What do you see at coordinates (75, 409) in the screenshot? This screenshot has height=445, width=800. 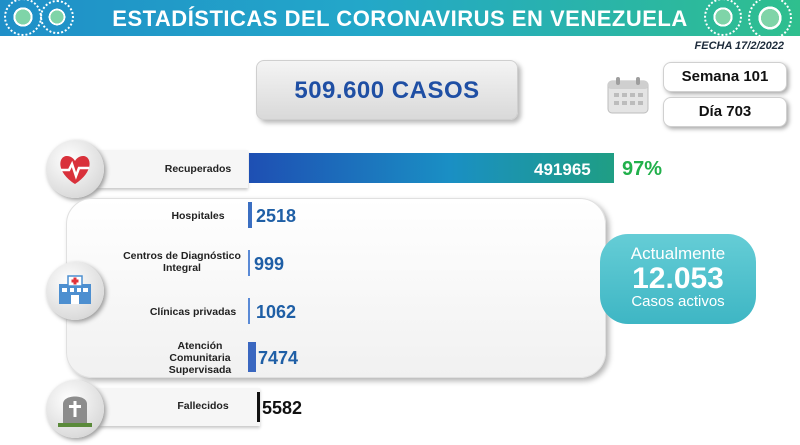 I see `tombstone-icon` at bounding box center [75, 409].